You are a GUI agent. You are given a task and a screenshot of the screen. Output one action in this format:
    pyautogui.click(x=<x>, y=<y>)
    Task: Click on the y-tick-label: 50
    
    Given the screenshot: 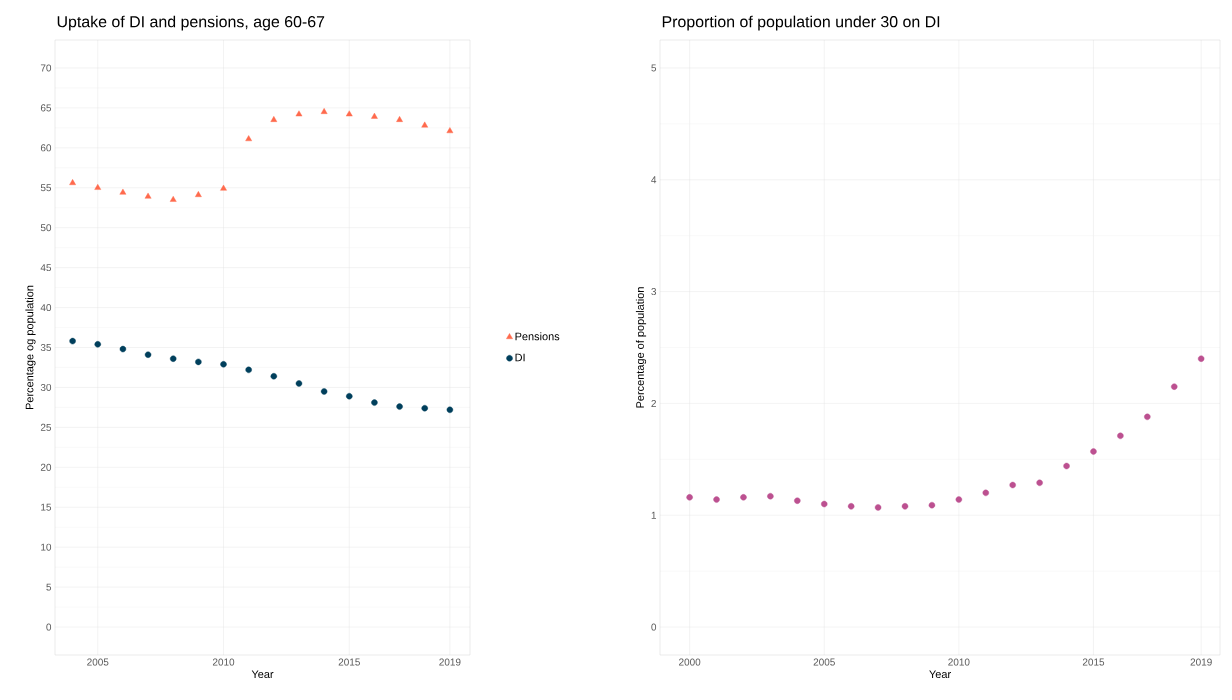 What is the action you would take?
    pyautogui.click(x=46, y=228)
    